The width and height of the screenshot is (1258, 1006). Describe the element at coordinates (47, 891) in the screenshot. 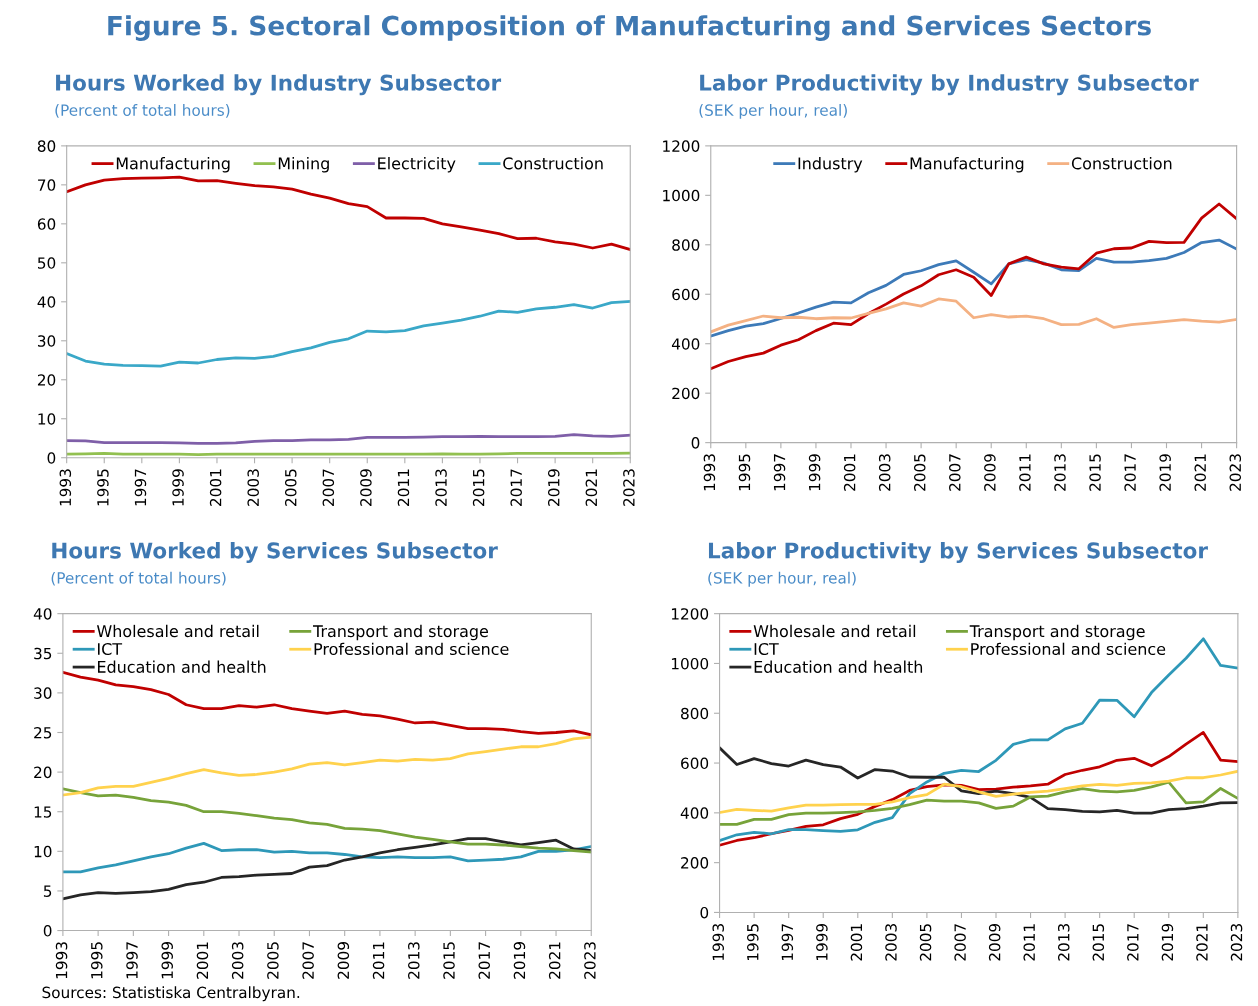

I see `y-tick-label: 5` at that location.